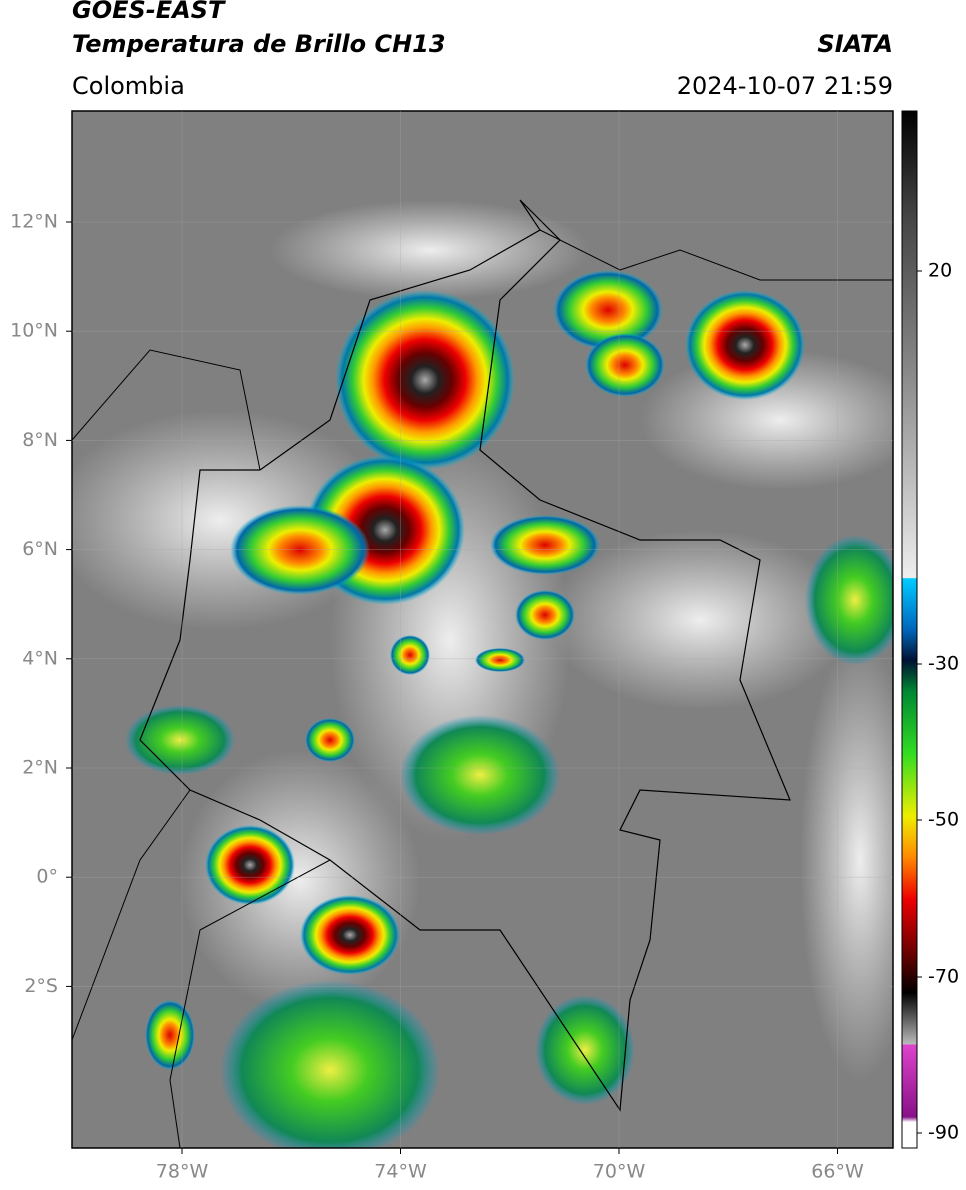 Image resolution: width=966 pixels, height=1190 pixels. What do you see at coordinates (943, 664) in the screenshot?
I see `colorbar-label: -30` at bounding box center [943, 664].